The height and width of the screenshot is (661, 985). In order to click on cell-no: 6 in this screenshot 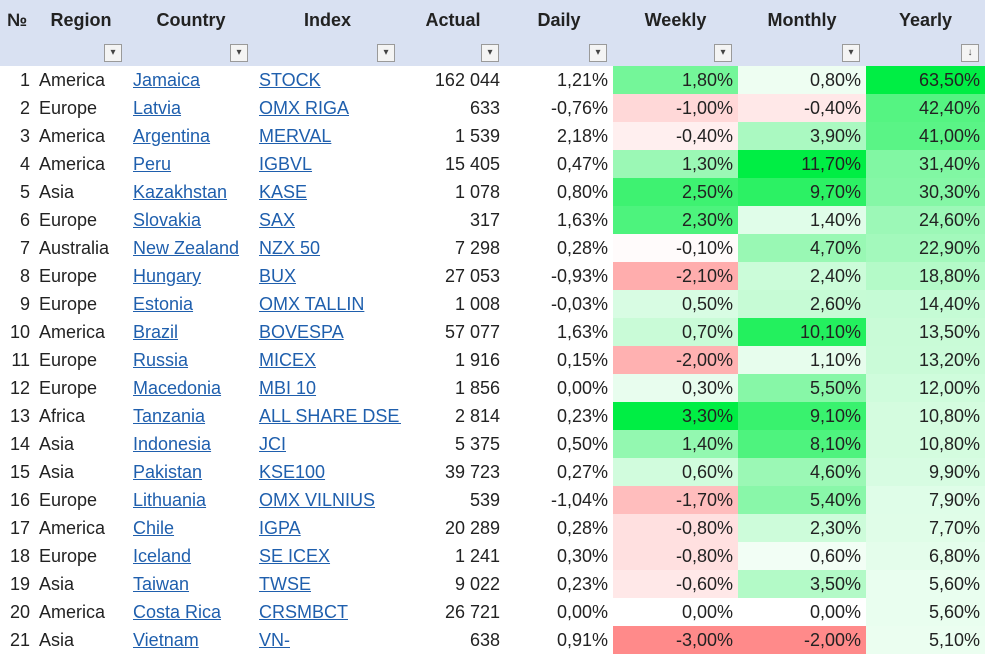, I will do `click(24, 220)`.